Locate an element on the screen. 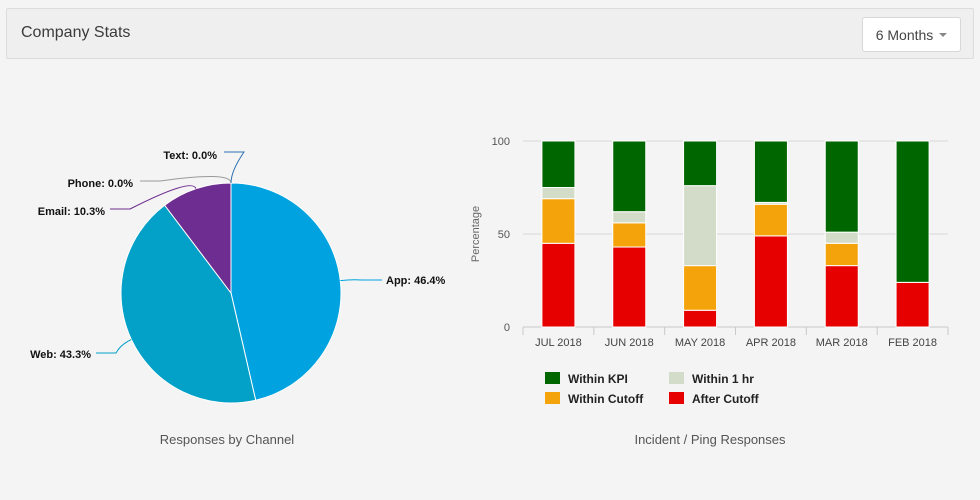  legend-label: After Cutoff is located at coordinates (726, 399).